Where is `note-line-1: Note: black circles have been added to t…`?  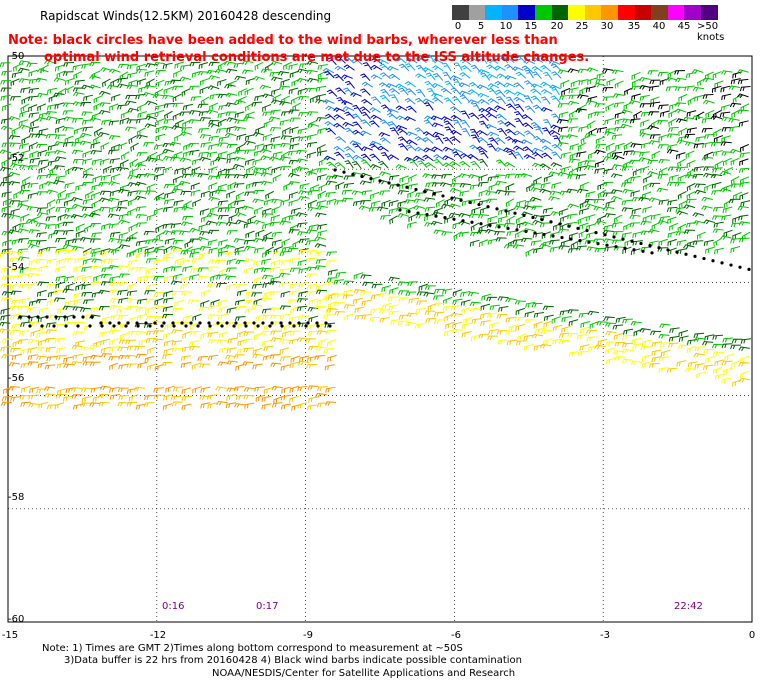 note-line-1: Note: black circles have been added to t… is located at coordinates (283, 40).